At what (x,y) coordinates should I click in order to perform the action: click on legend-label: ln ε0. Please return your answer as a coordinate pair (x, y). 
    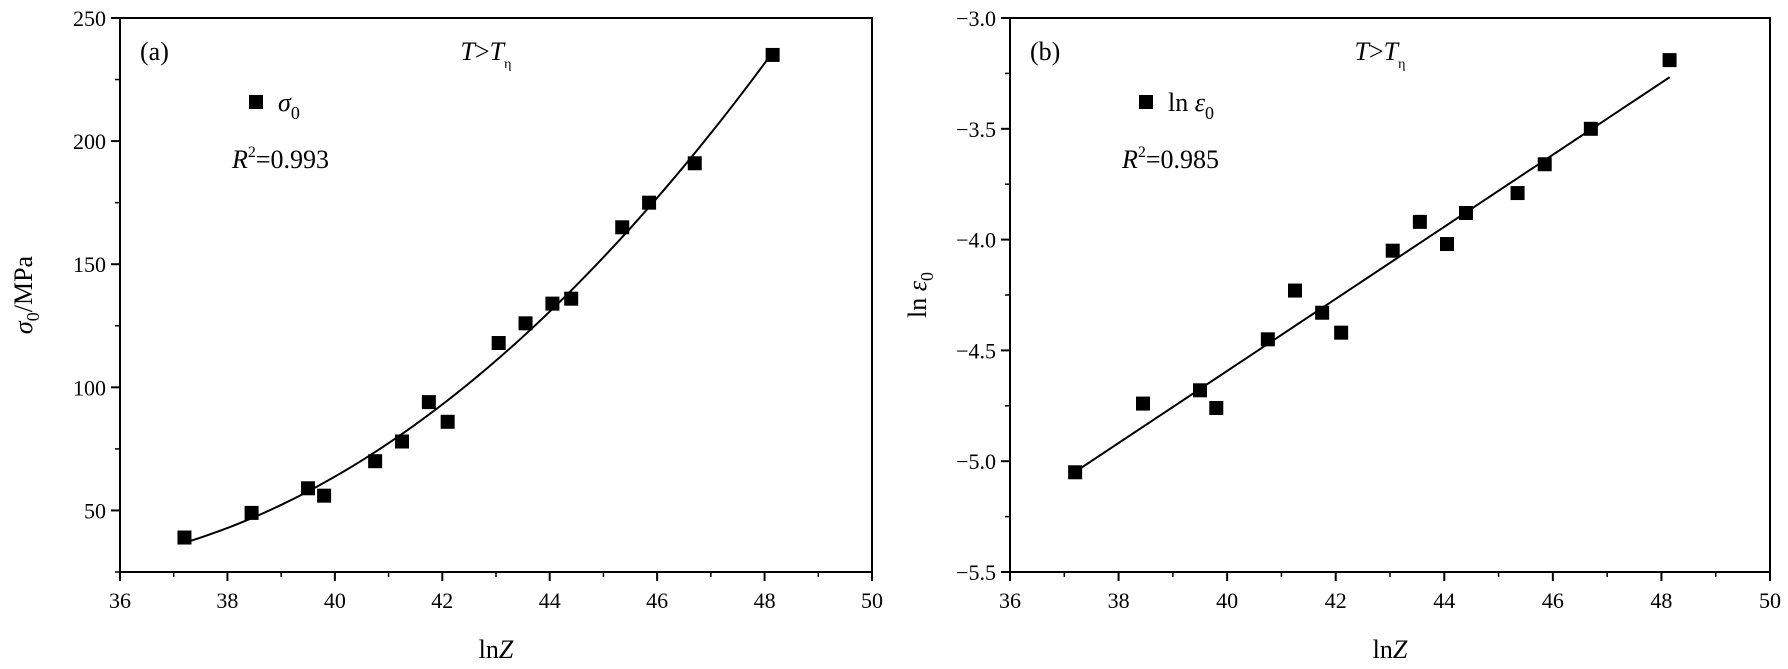
    Looking at the image, I should click on (1191, 105).